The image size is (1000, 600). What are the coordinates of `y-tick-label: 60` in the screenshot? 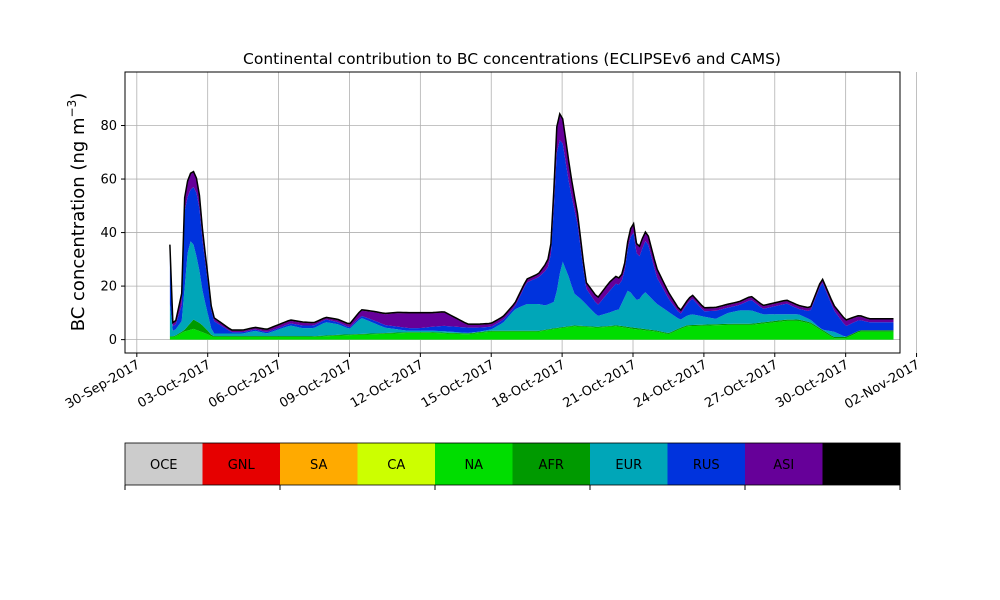 It's located at (108, 180).